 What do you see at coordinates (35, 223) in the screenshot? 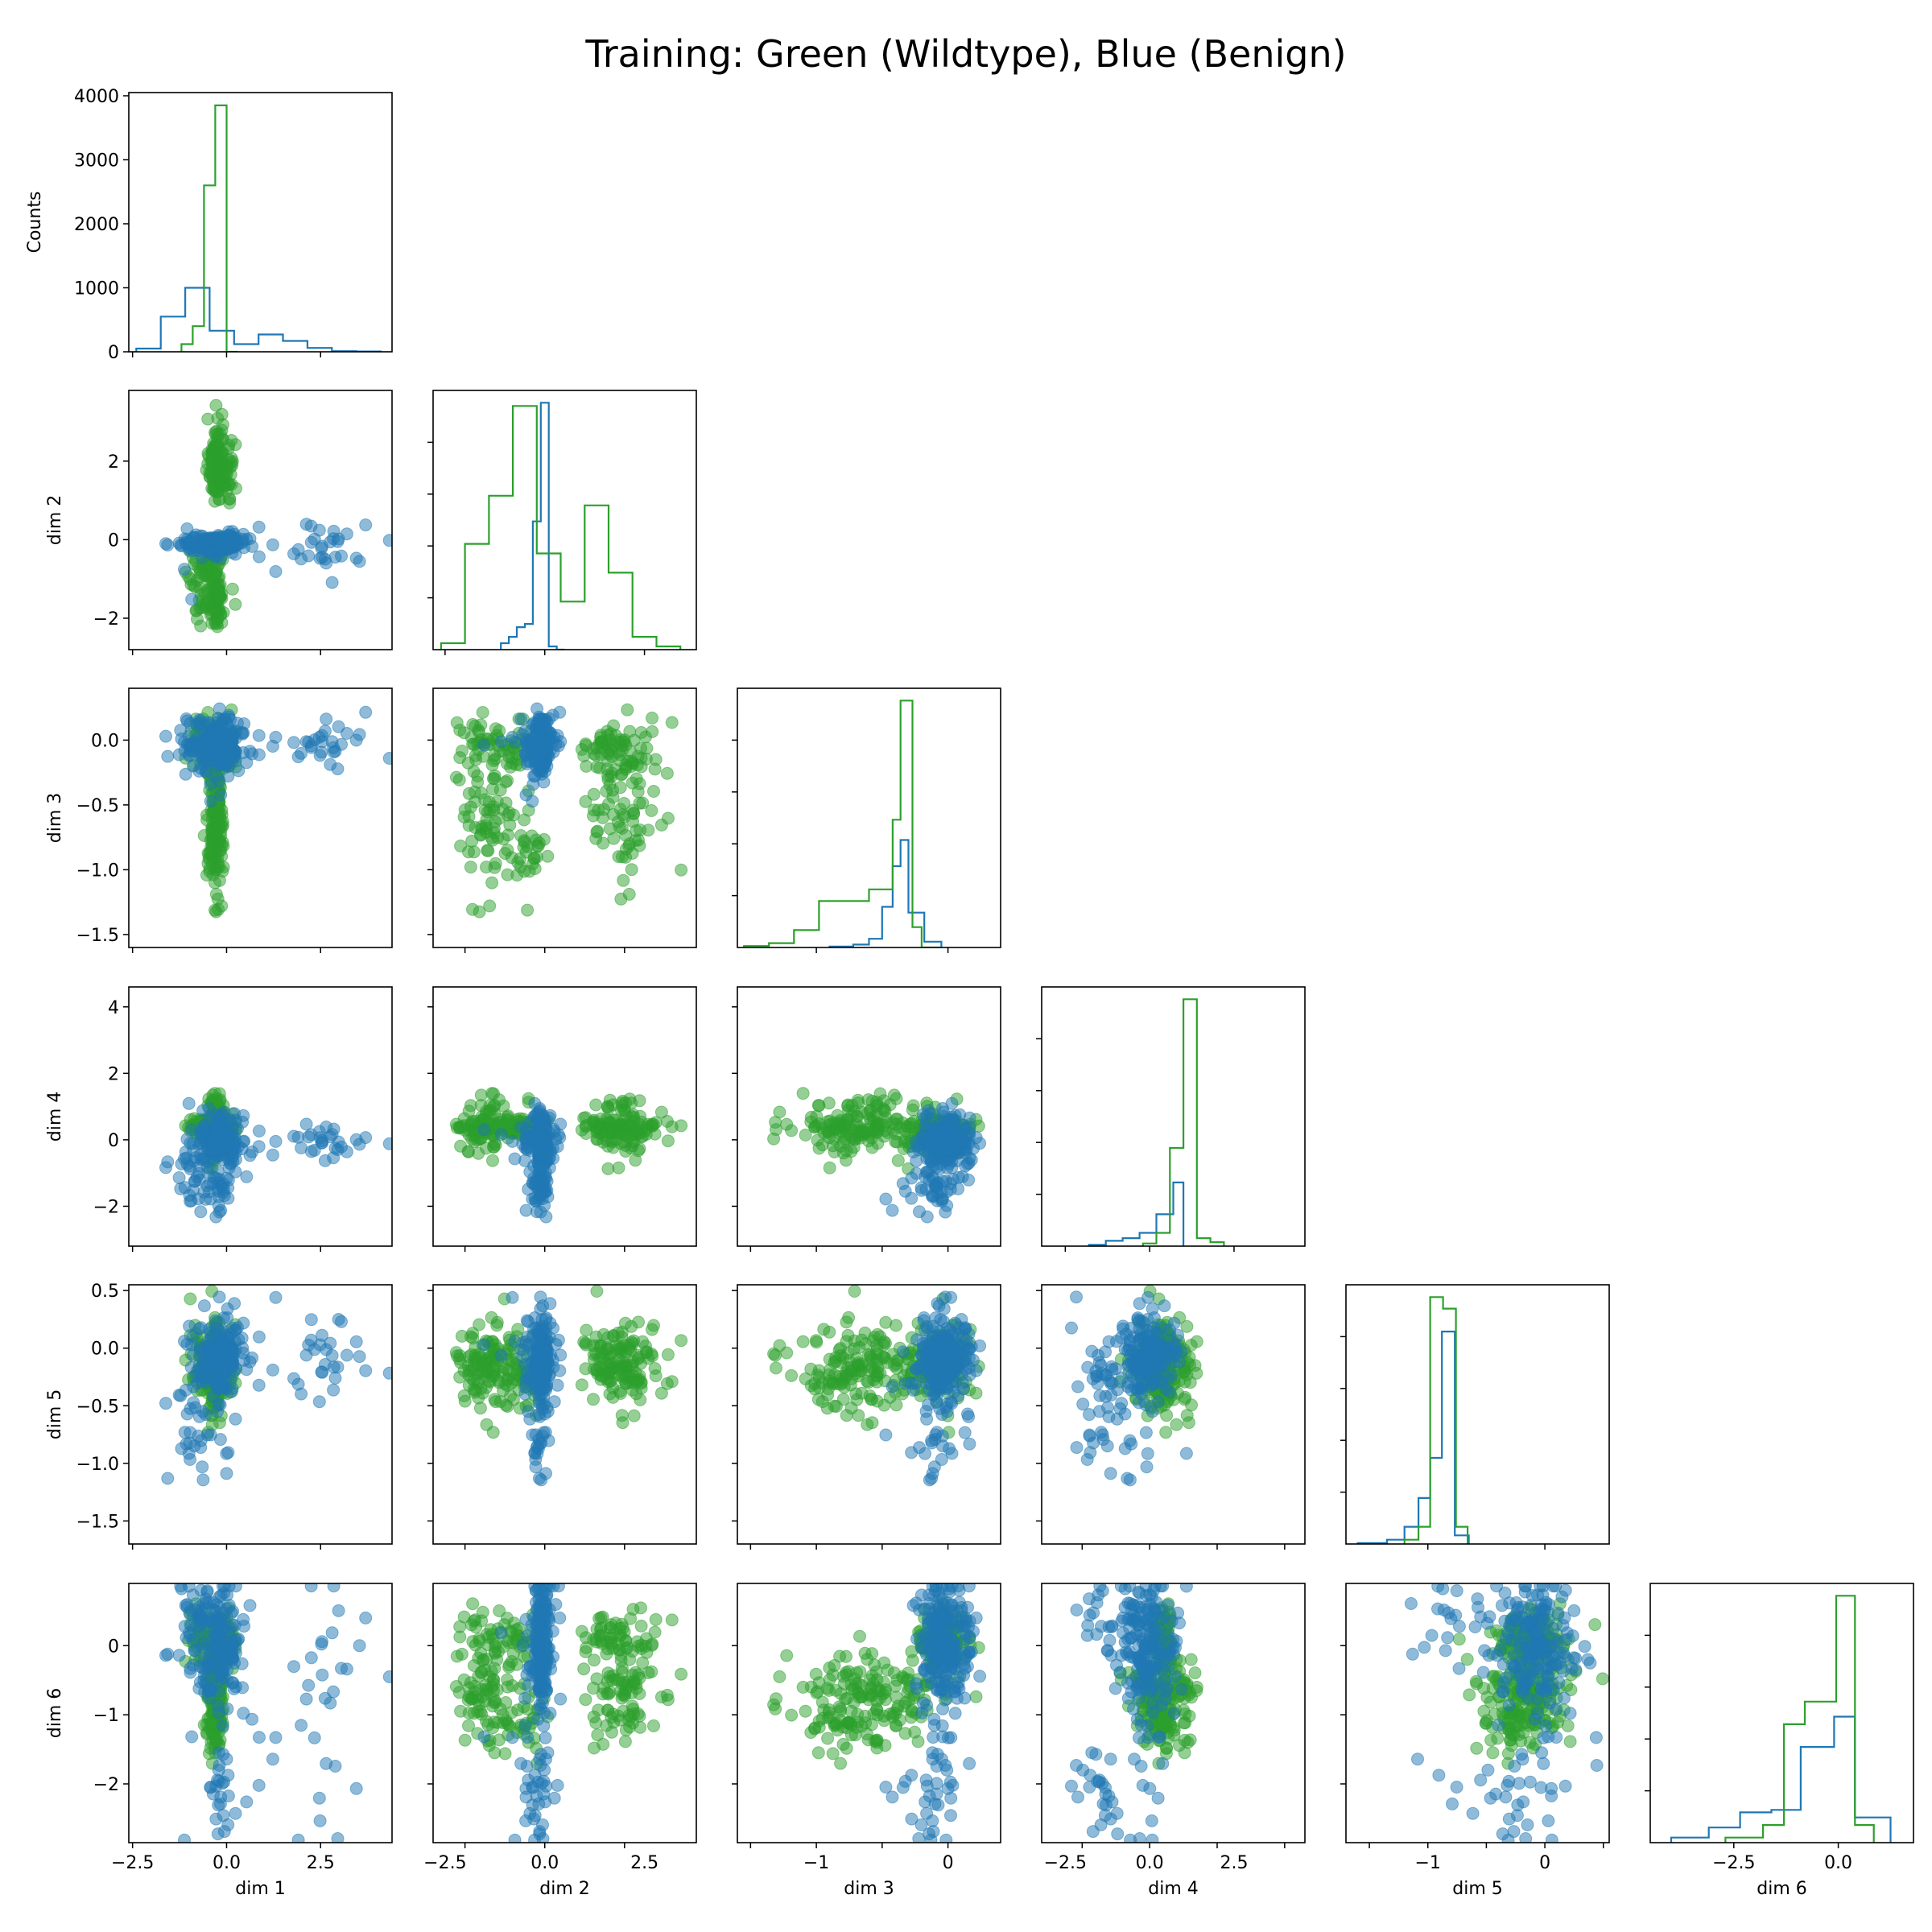
I see `y-axis-label-counts: Counts` at bounding box center [35, 223].